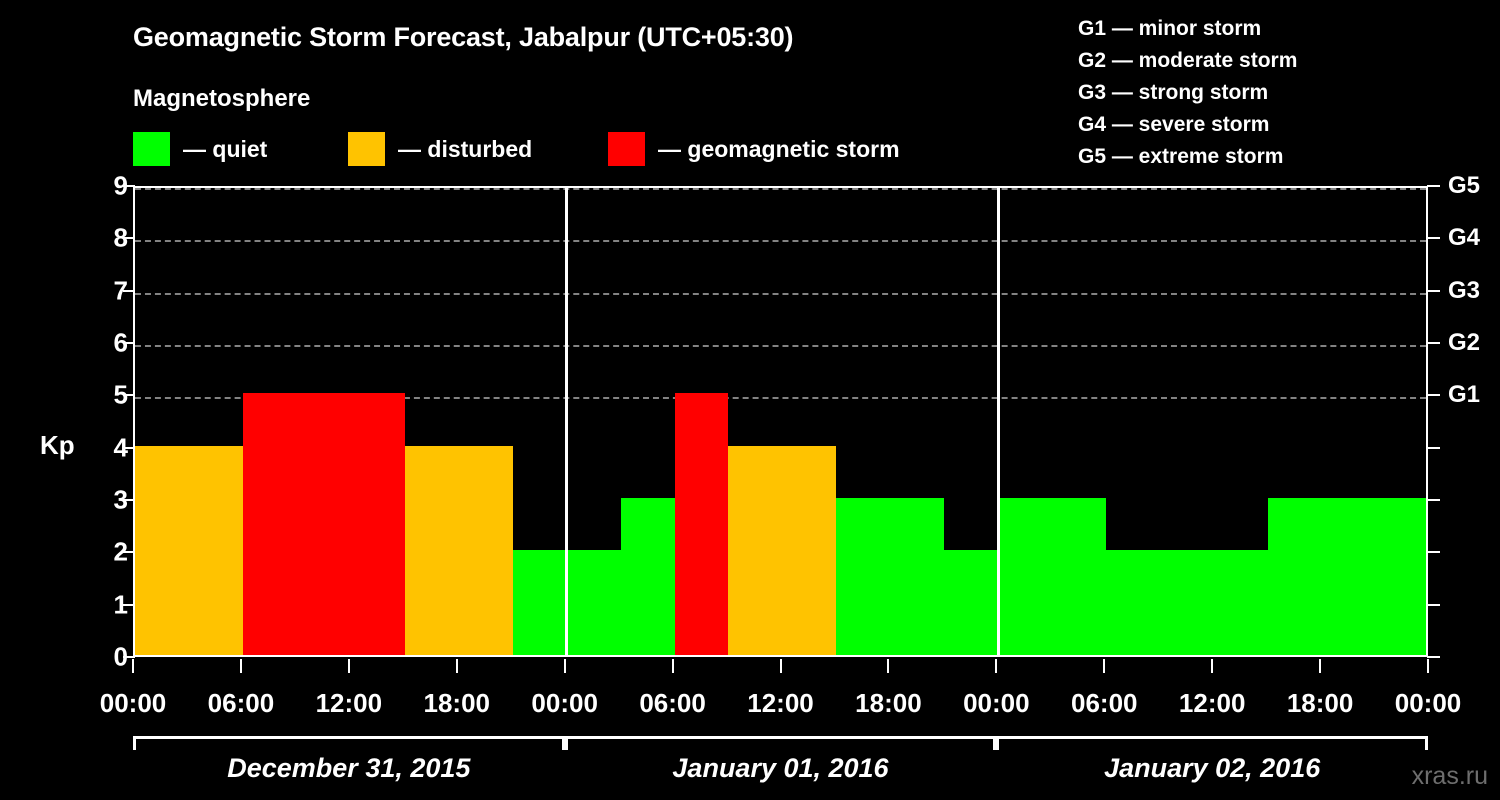 The width and height of the screenshot is (1500, 800). I want to click on x-tick-label-9: 06:00, so click(1104, 703).